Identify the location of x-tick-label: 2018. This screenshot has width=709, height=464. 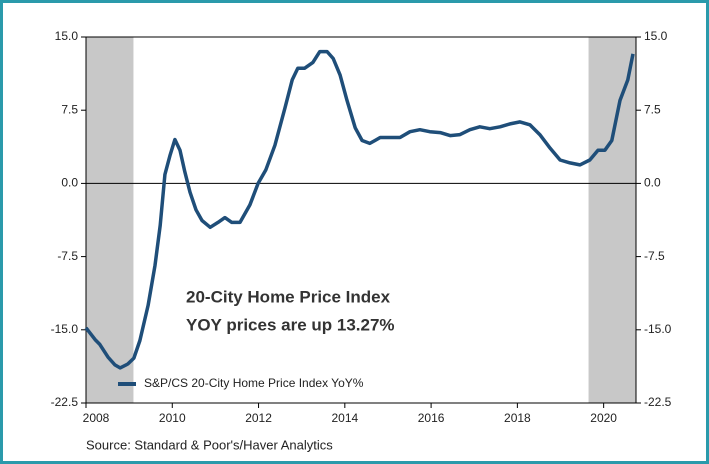
(517, 418).